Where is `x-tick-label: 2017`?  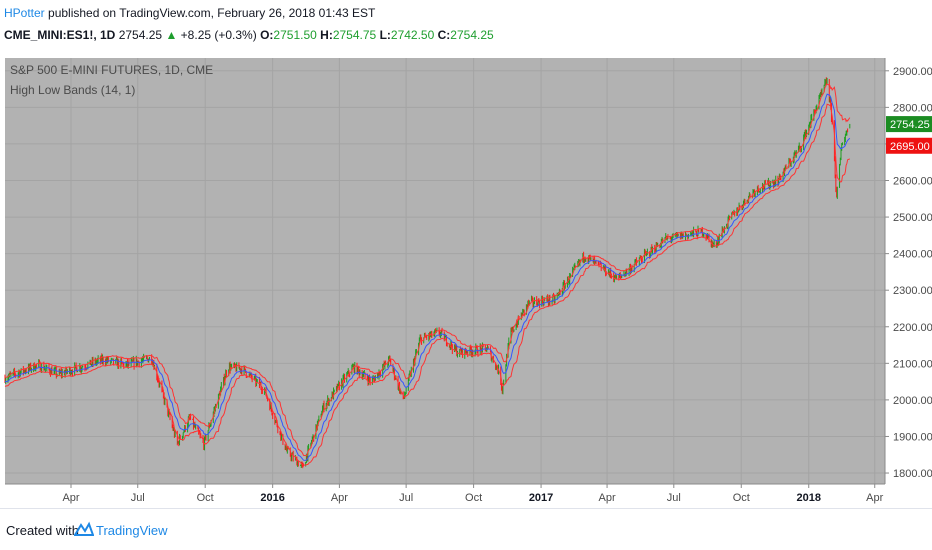 x-tick-label: 2017 is located at coordinates (541, 498).